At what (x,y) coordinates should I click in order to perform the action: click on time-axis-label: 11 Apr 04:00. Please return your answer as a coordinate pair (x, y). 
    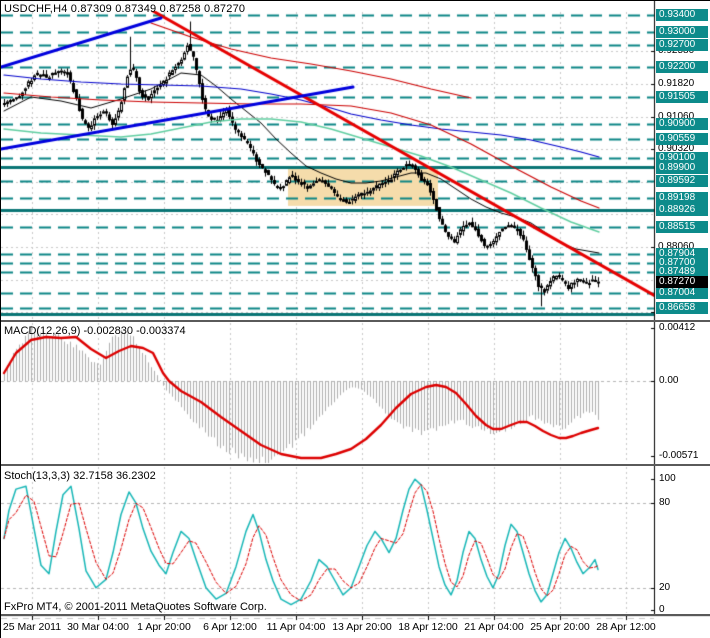
    Looking at the image, I should click on (296, 627).